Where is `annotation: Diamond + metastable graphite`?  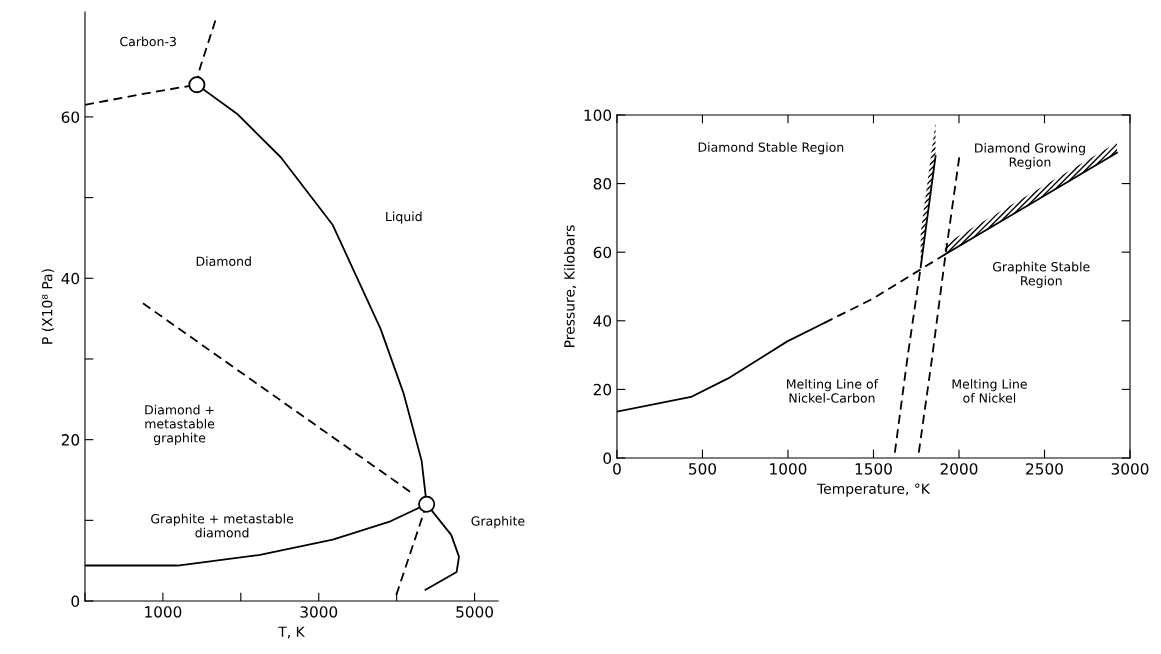
annotation: Diamond + metastable graphite is located at coordinates (180, 424).